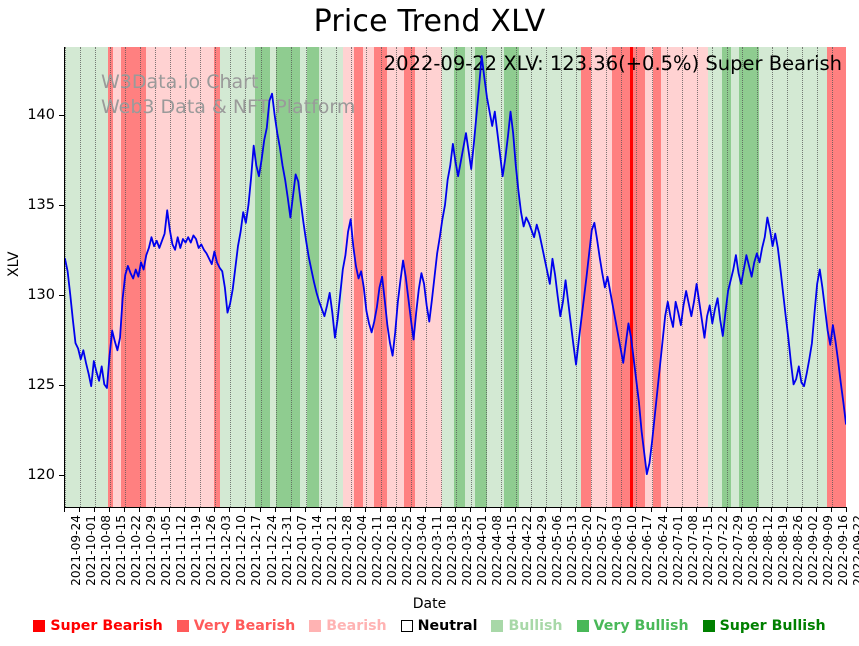 The height and width of the screenshot is (646, 859). I want to click on x-tick-label: 2021-09-24, so click(76, 550).